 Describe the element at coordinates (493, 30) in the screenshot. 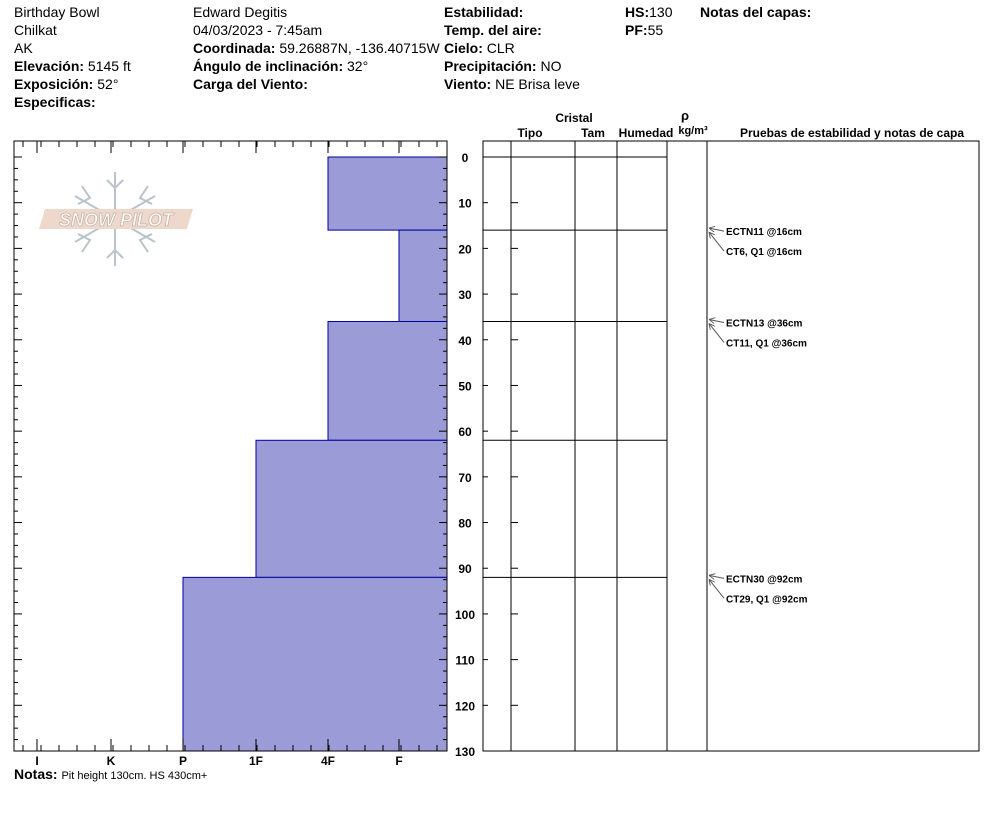

I see `air-temp-label: Temp. del aire:` at that location.